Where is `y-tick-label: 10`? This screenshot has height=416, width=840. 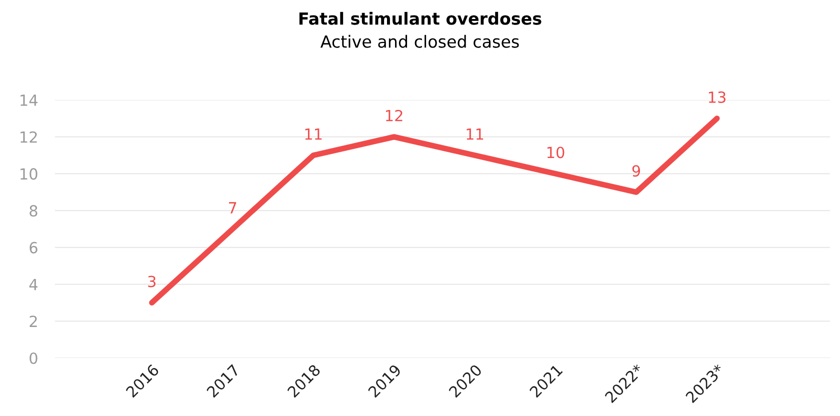 y-tick-label: 10 is located at coordinates (29, 174).